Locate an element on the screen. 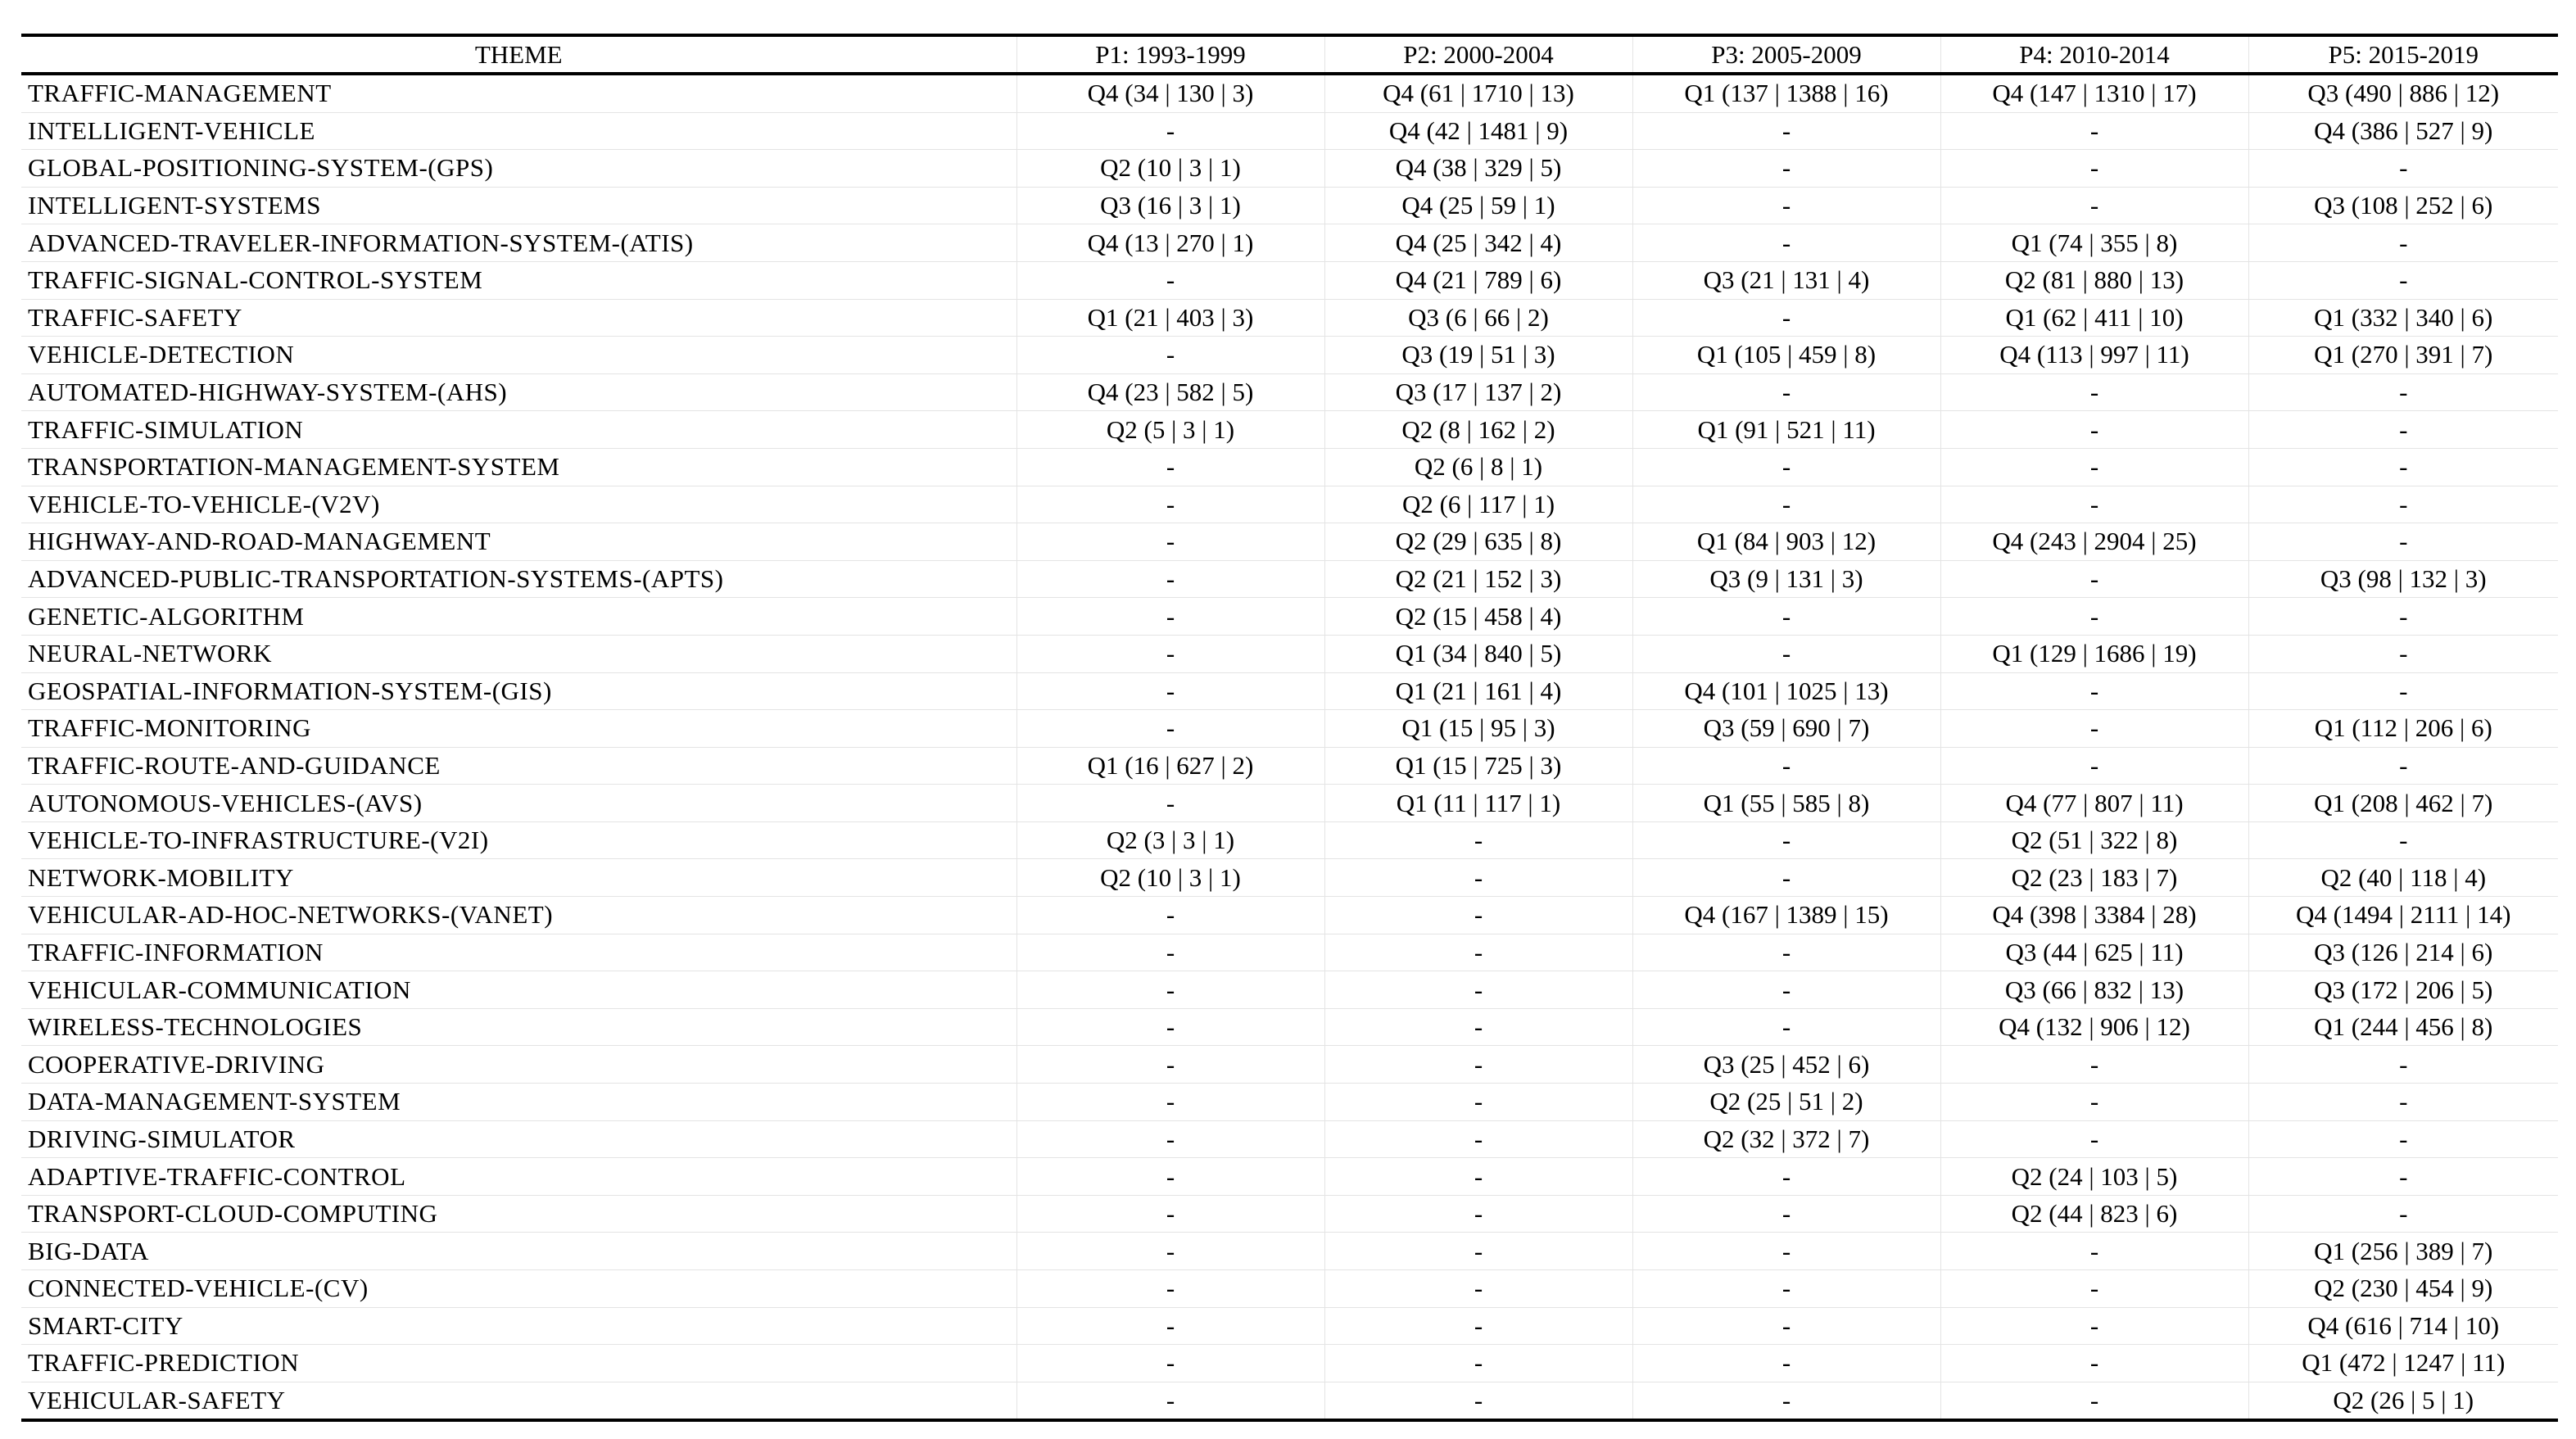  theme-cell: INTELLIGENT-VEHICLE is located at coordinates (518, 131).